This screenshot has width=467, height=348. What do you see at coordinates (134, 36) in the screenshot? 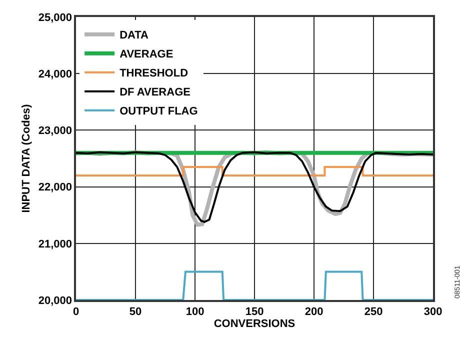
I see `legend-label: DATA` at bounding box center [134, 36].